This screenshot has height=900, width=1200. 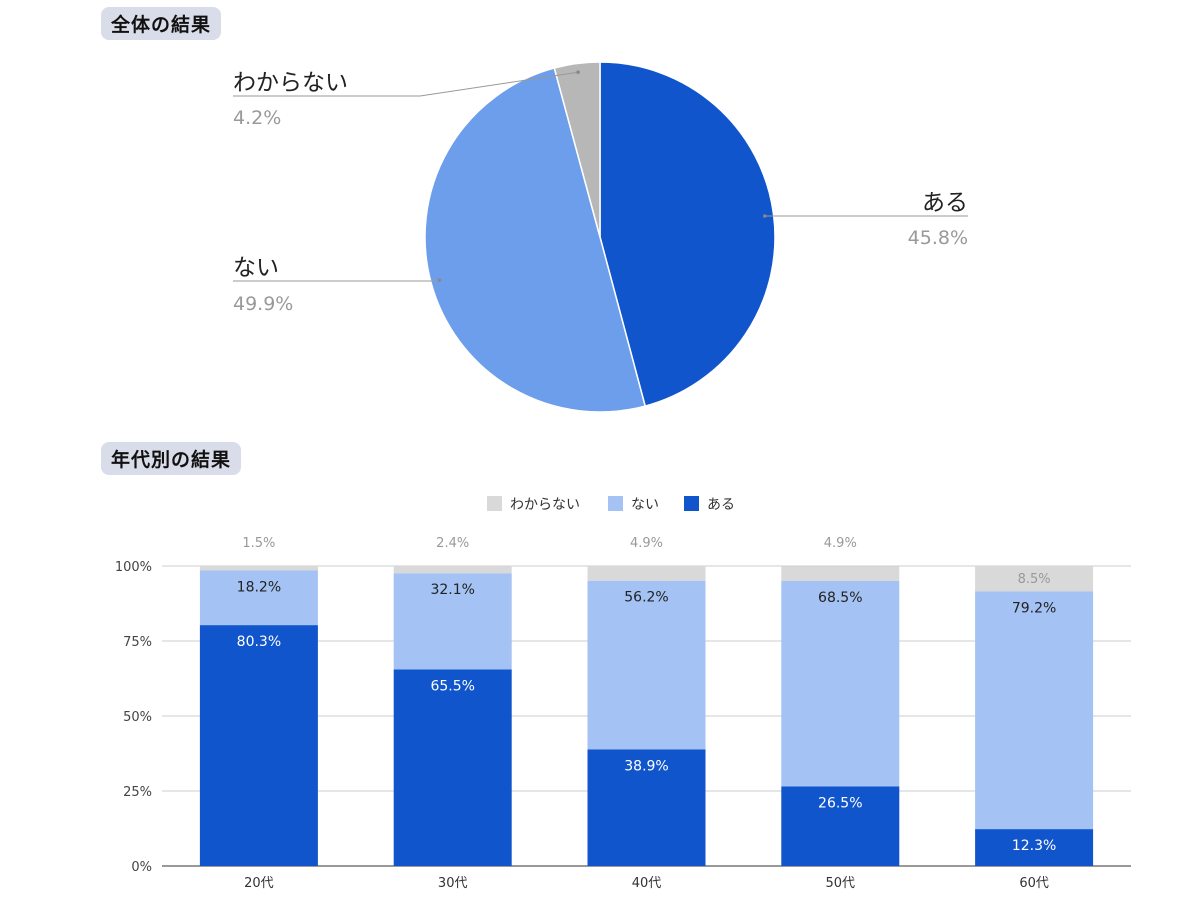 I want to click on bar-value-label-no: 18.2%, so click(x=259, y=588).